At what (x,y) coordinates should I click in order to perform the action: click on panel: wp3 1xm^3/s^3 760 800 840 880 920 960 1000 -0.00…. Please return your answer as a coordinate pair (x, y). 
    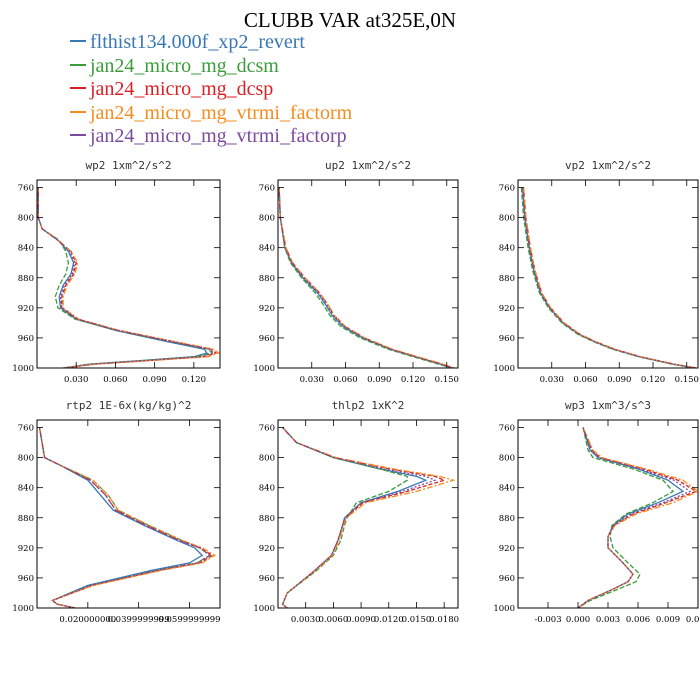
    Looking at the image, I should click on (596, 512).